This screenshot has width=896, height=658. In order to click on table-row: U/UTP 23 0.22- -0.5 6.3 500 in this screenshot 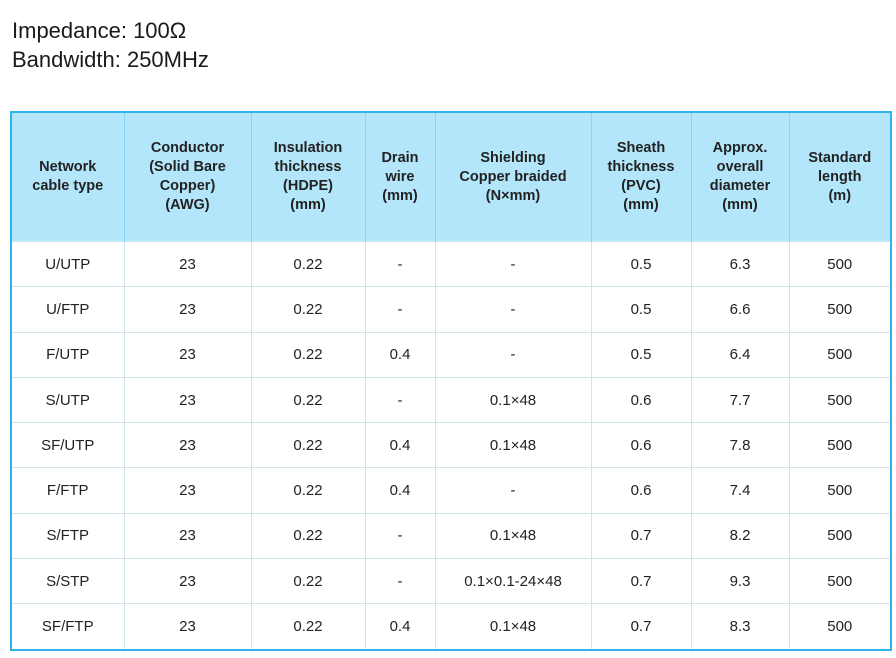, I will do `click(451, 263)`.